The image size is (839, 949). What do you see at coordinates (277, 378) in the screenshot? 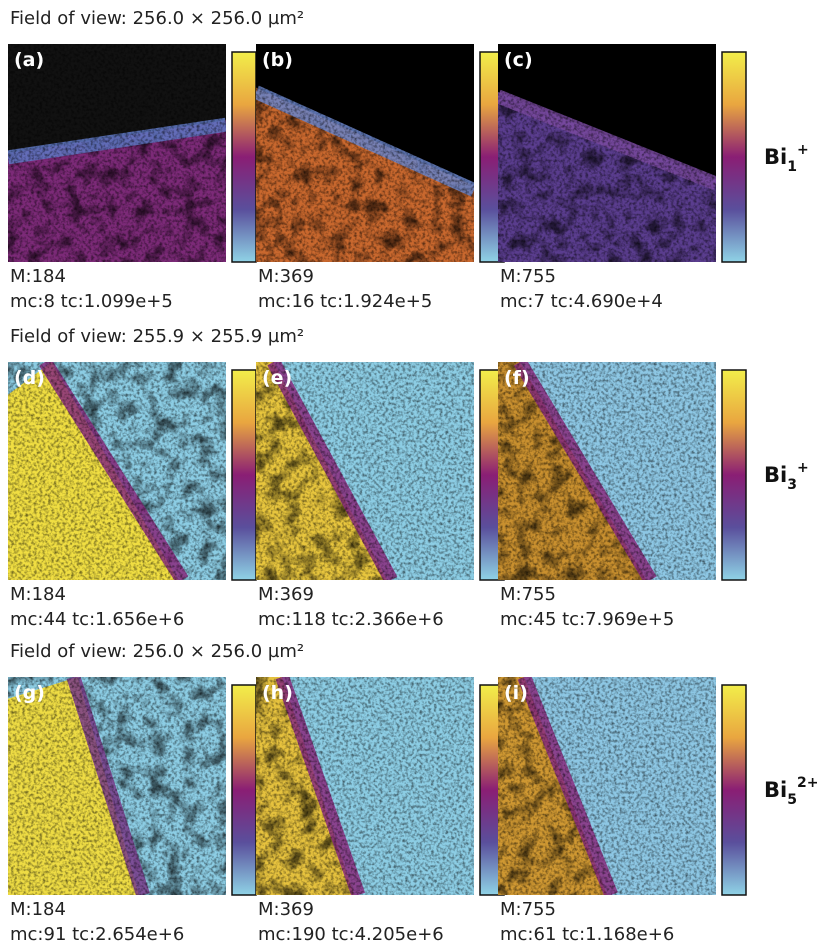
I see `panel-label: (e)` at bounding box center [277, 378].